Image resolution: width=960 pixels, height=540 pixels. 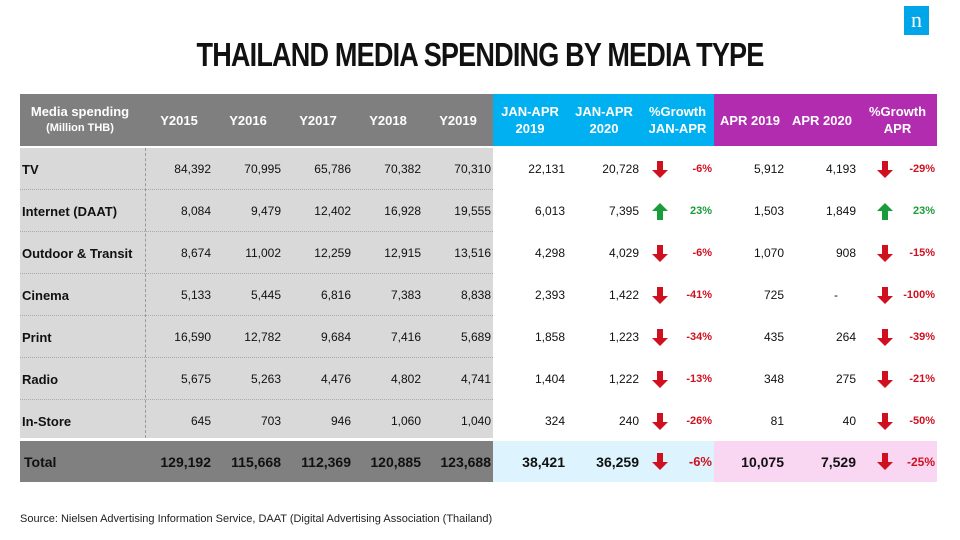 I want to click on cell-apr2020: 1,849, so click(x=840, y=211).